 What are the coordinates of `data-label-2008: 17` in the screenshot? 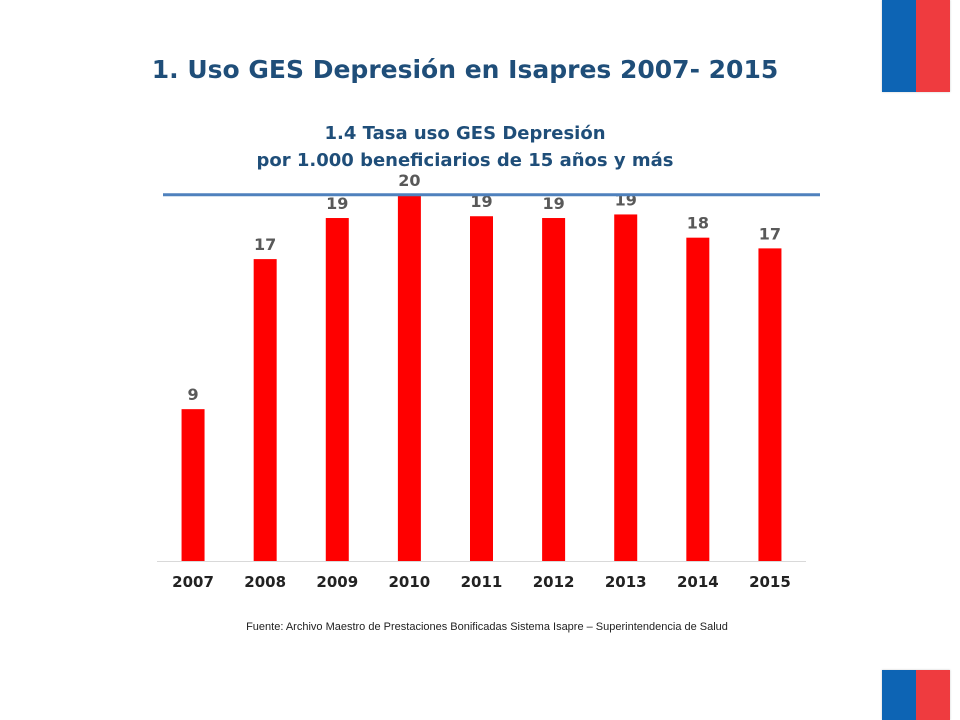 It's located at (265, 244).